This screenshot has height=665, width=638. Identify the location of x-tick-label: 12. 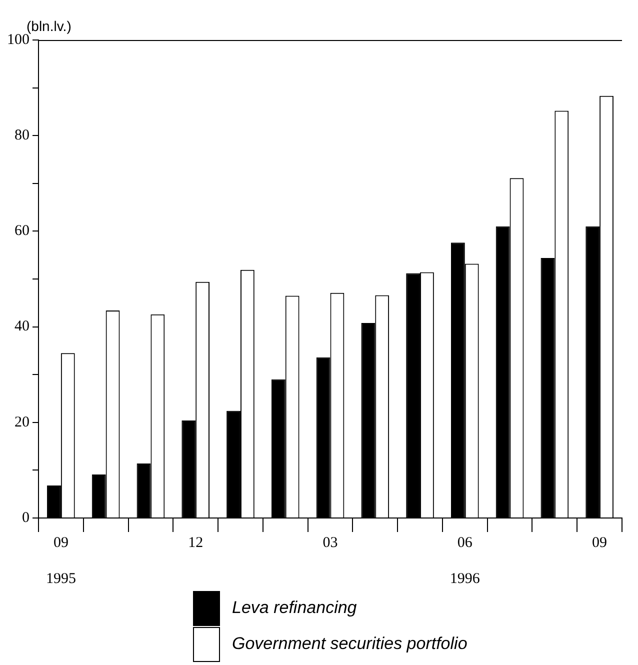
(196, 542).